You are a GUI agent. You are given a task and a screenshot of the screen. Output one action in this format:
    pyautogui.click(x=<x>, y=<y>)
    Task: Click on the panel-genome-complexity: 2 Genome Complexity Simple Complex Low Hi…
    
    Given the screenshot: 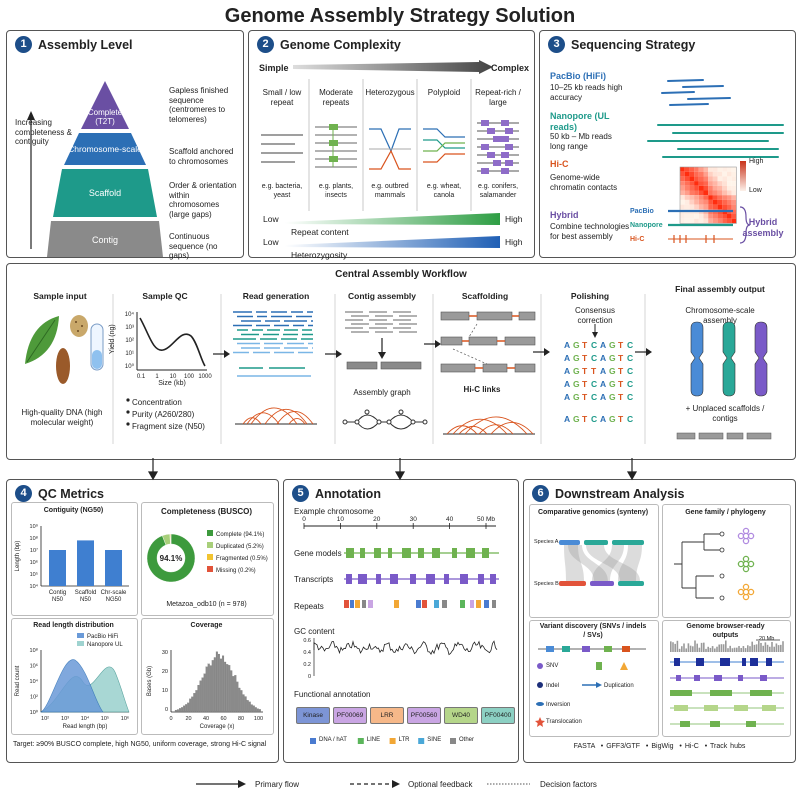 What is the action you would take?
    pyautogui.click(x=391, y=145)
    